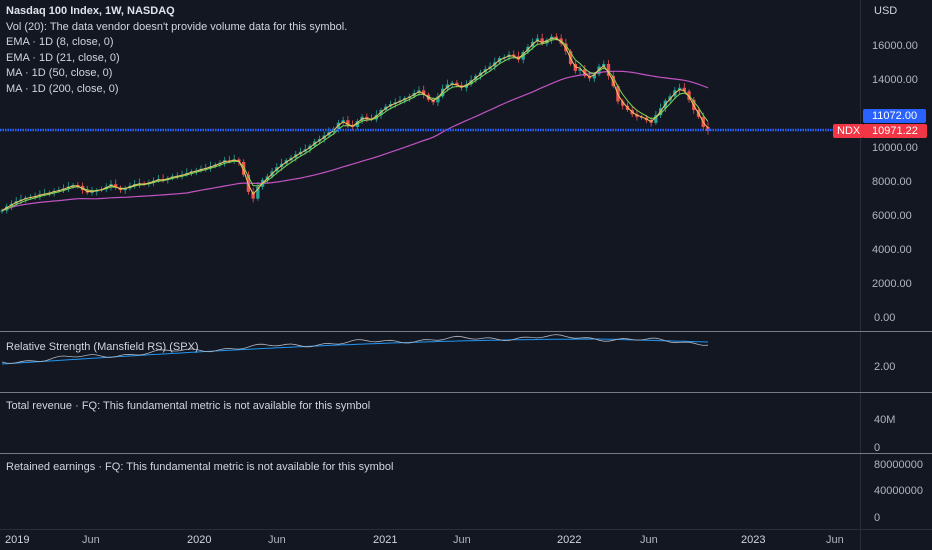 The height and width of the screenshot is (550, 932). What do you see at coordinates (63, 57) in the screenshot?
I see `legend-ema-21: EMA · 1D (21, close, 0)` at bounding box center [63, 57].